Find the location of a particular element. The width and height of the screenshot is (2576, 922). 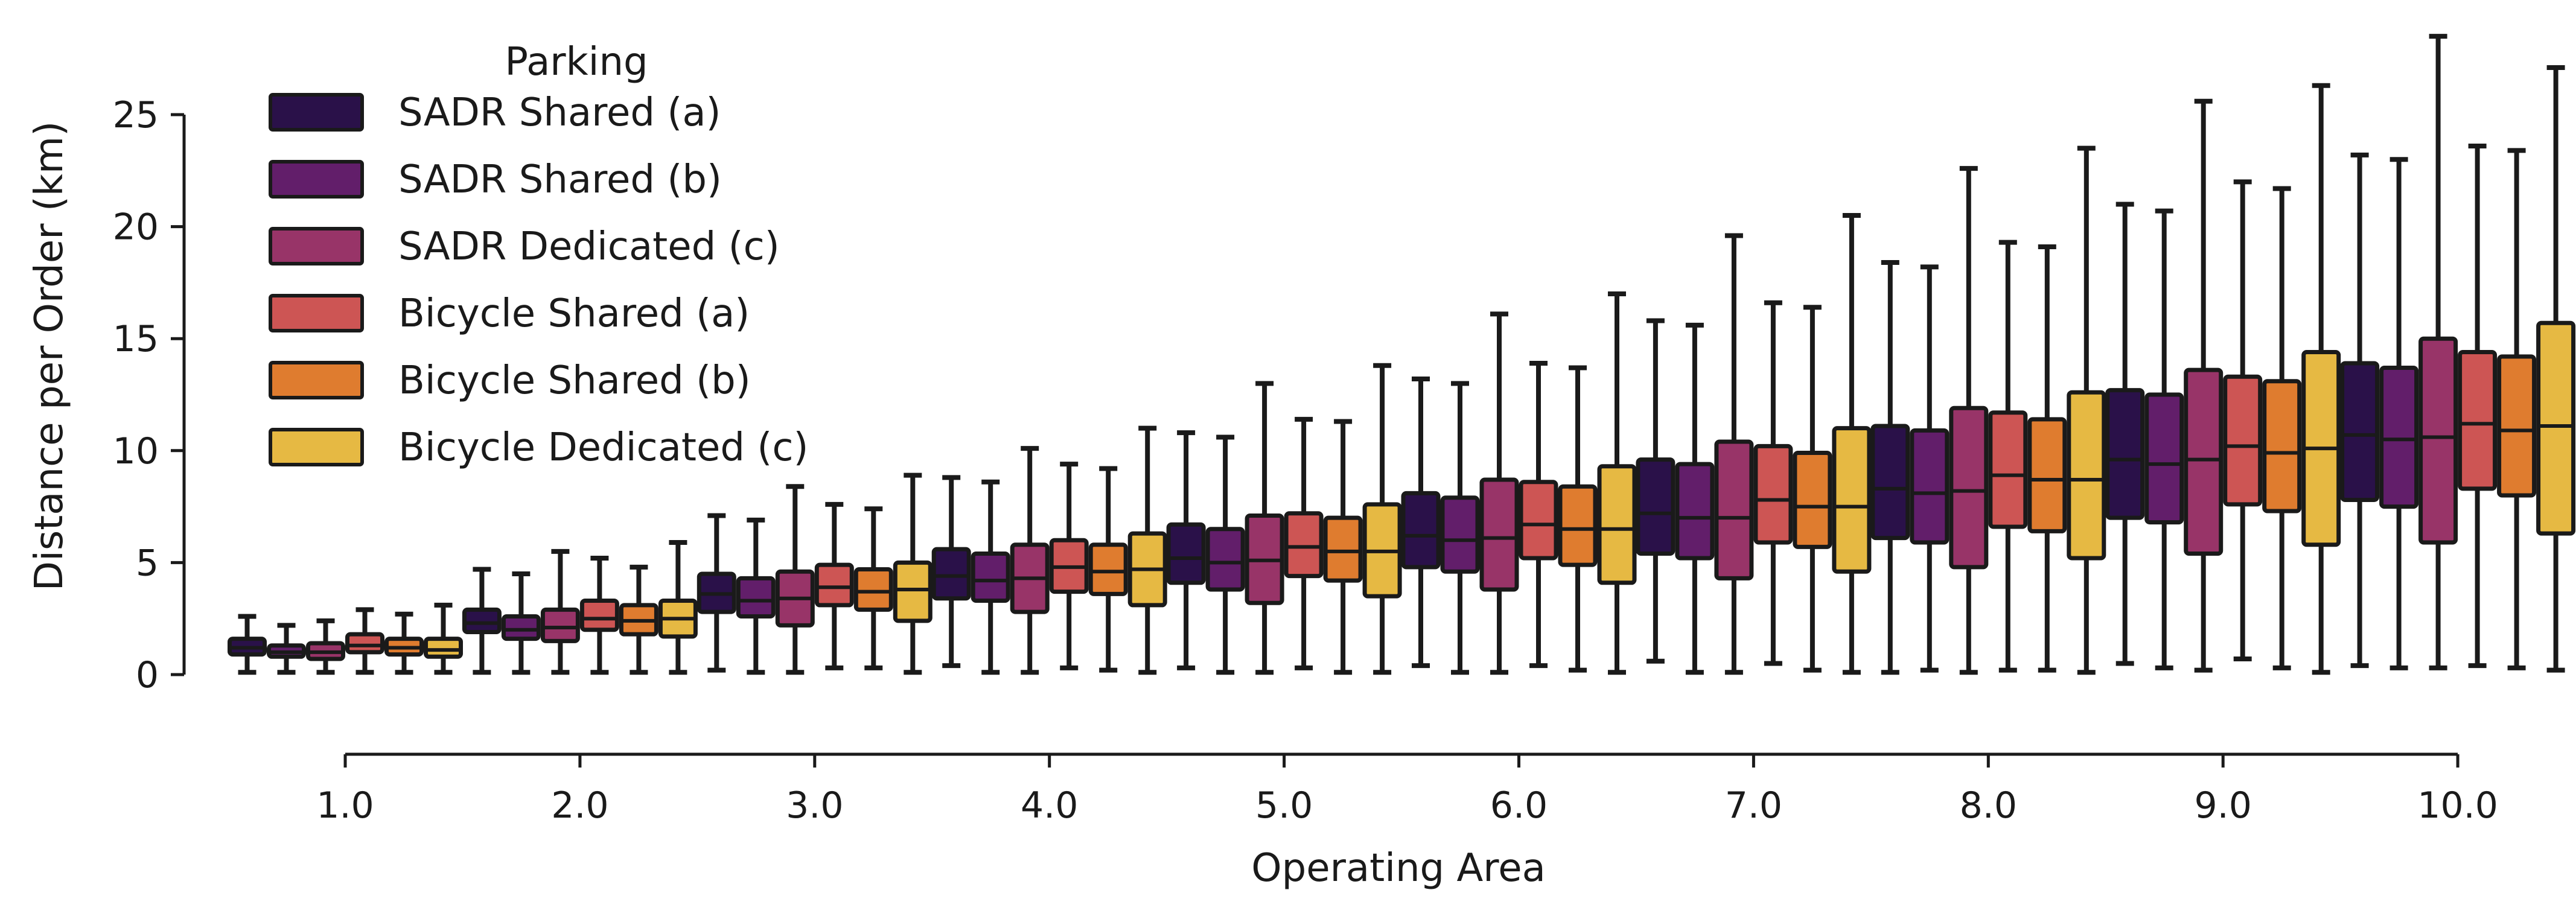

box-bicycle-shared-b-3.0 is located at coordinates (873, 588).